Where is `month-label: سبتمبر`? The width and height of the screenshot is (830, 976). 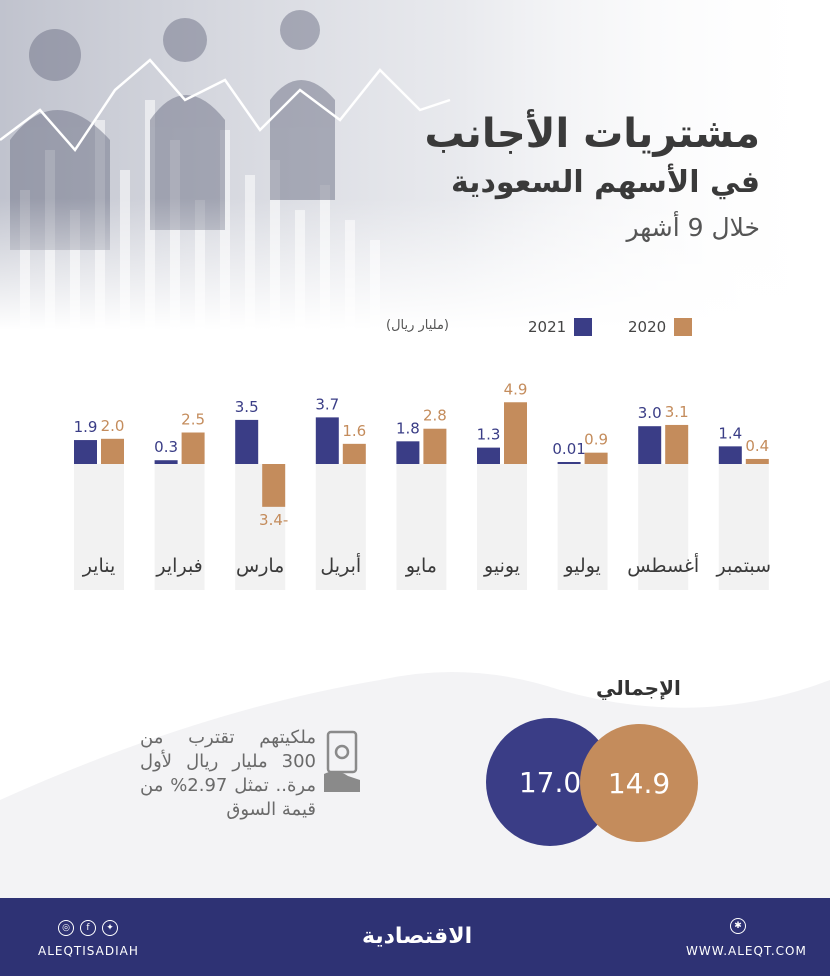
month-label: سبتمبر is located at coordinates (744, 566).